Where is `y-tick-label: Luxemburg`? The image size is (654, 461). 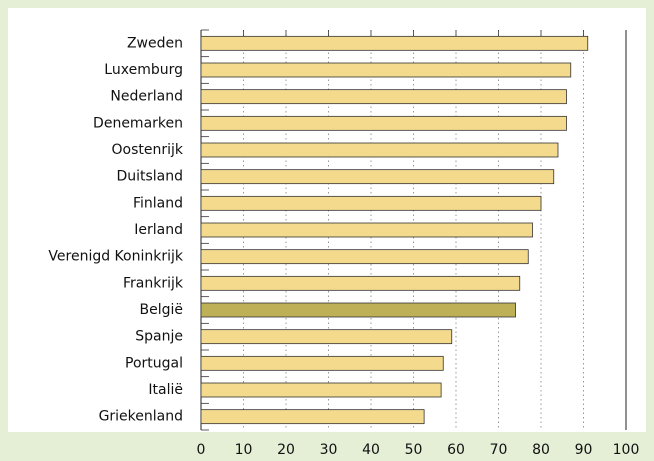 y-tick-label: Luxemburg is located at coordinates (143, 70).